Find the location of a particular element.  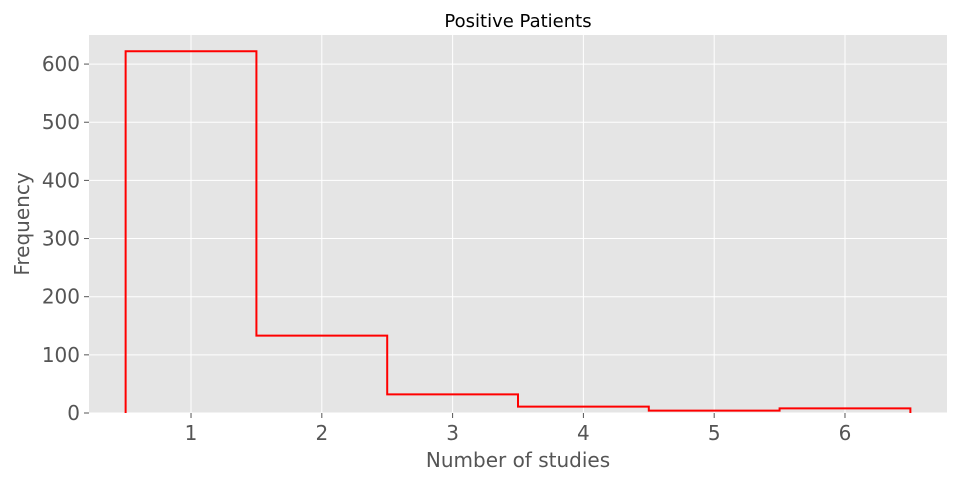

chart-title: Positive Patients is located at coordinates (517, 21).